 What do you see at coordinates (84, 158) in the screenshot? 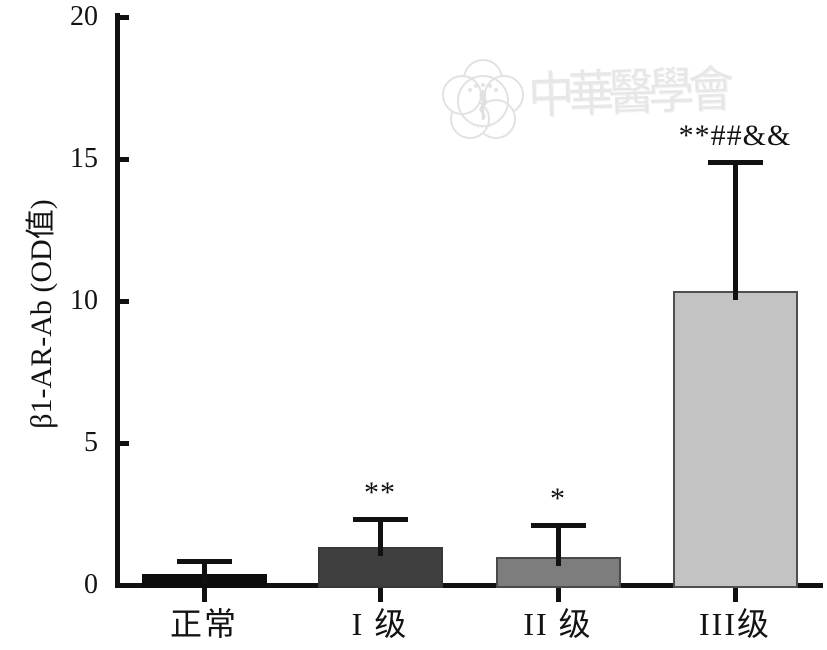
I see `y-tick-label: 15` at bounding box center [84, 158].